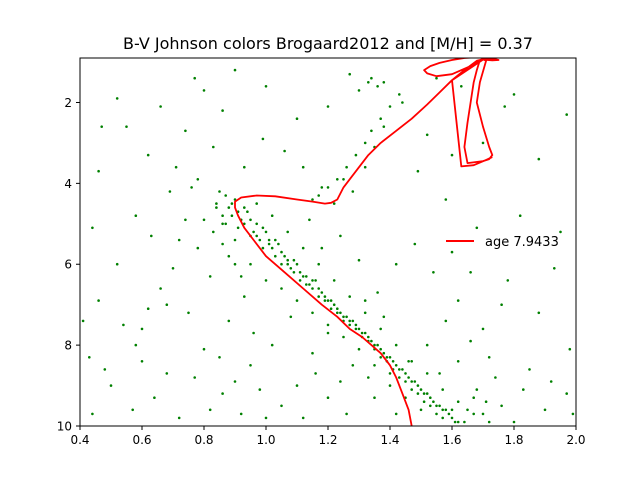 This screenshot has width=640, height=484. I want to click on x-tick-label: 2.0, so click(575, 440).